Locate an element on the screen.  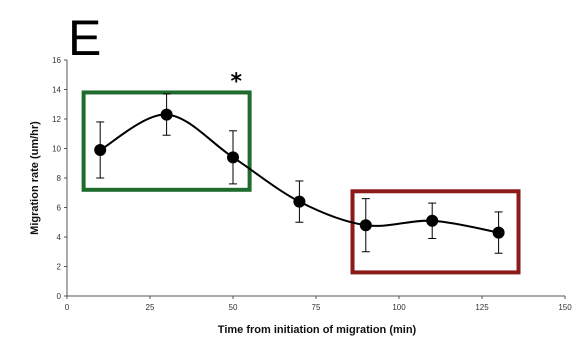
panel-letter: E is located at coordinates (84, 38).